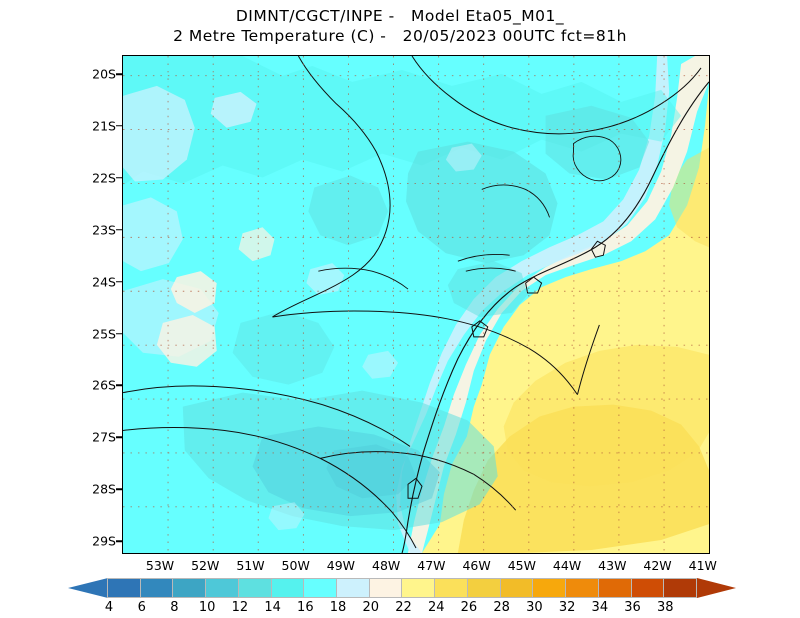 This screenshot has width=800, height=618. What do you see at coordinates (95, 304) in the screenshot?
I see `y-axis: 20S 21S 22S 23S 24S 25S 26S 27S 28S 29S` at bounding box center [95, 304].